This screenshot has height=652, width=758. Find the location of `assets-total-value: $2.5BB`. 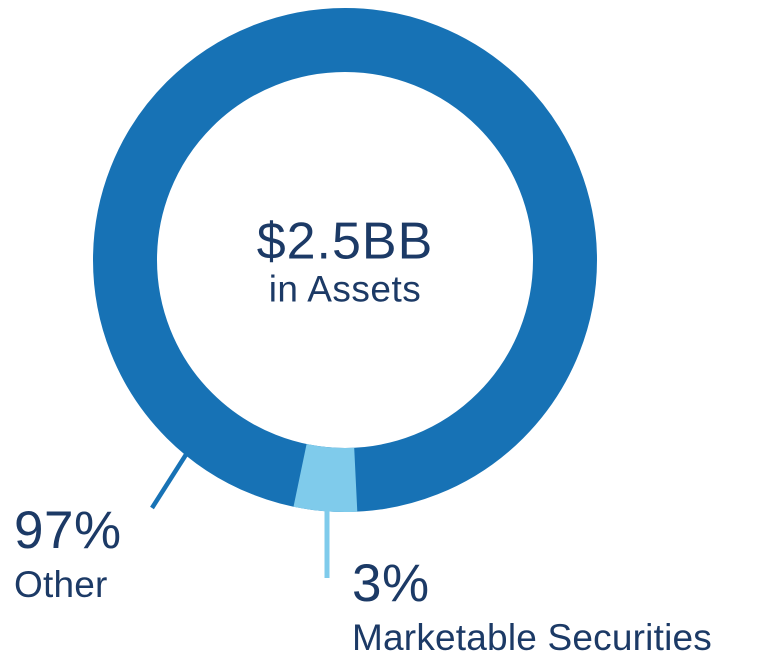

assets-total-value: $2.5BB is located at coordinates (345, 241).